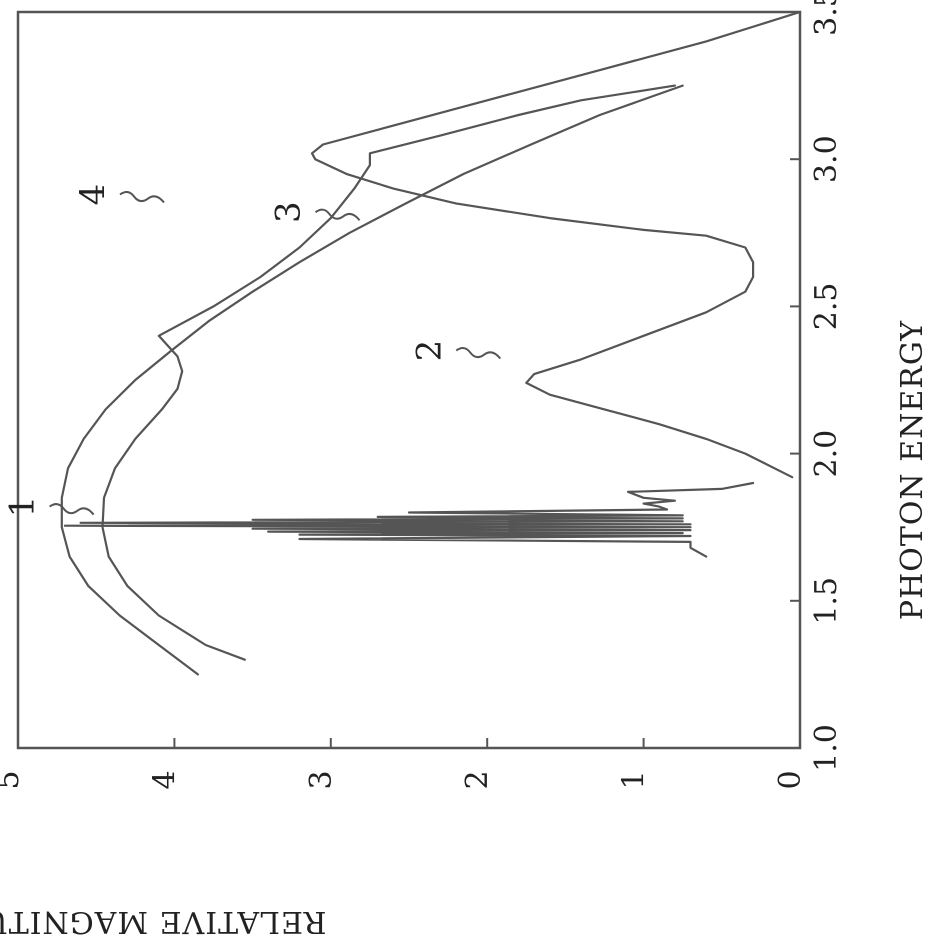 Image resolution: width=943 pixels, height=951 pixels. Describe the element at coordinates (826, 18) in the screenshot. I see `x-tick-label: 3.5` at that location.